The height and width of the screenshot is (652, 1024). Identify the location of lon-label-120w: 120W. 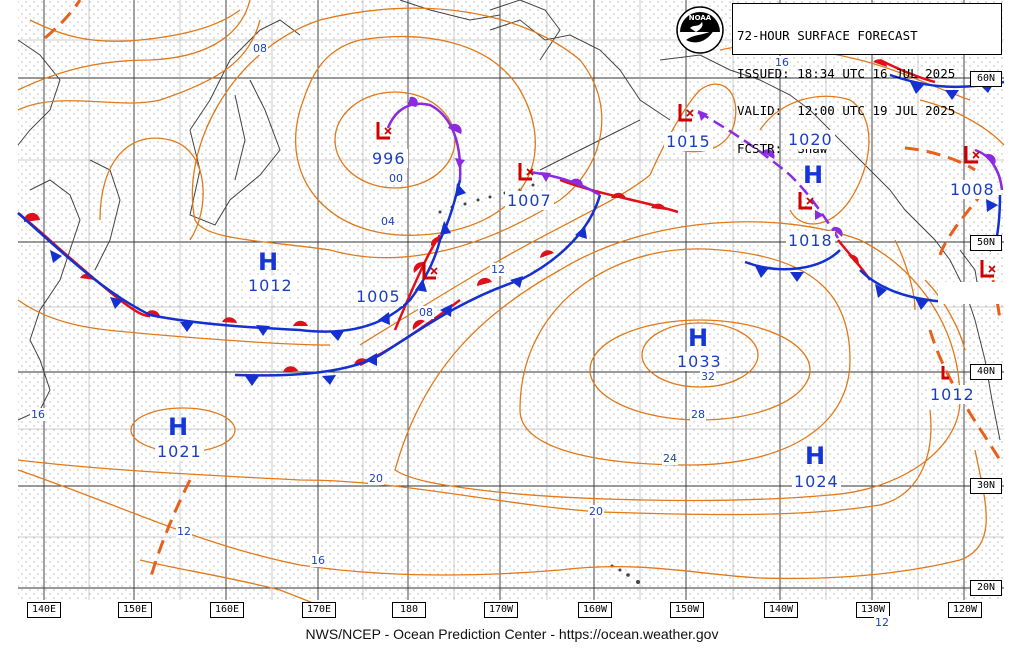
(965, 610).